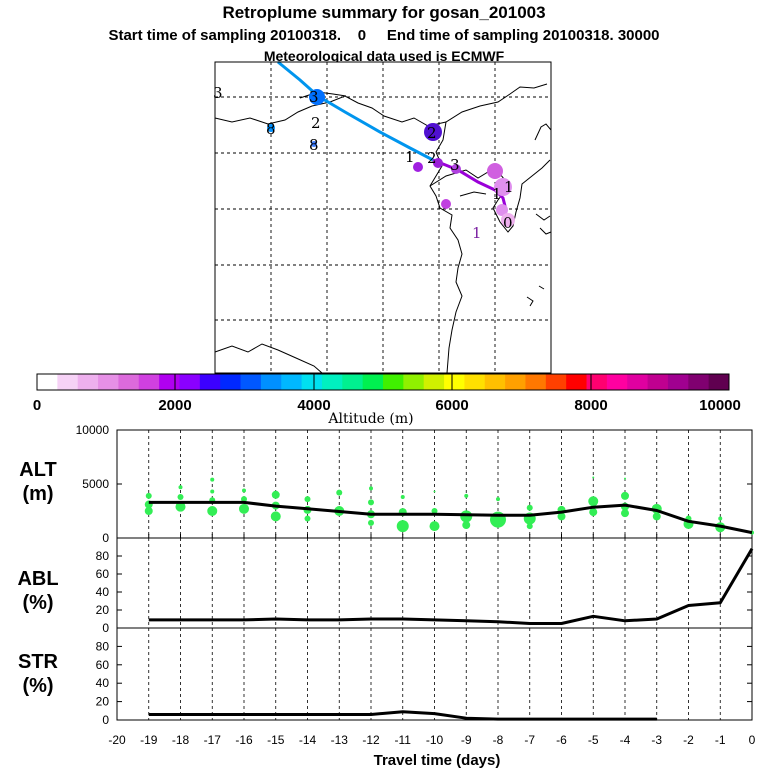 The width and height of the screenshot is (768, 768). Describe the element at coordinates (498, 740) in the screenshot. I see `x-tick-label: -8` at that location.